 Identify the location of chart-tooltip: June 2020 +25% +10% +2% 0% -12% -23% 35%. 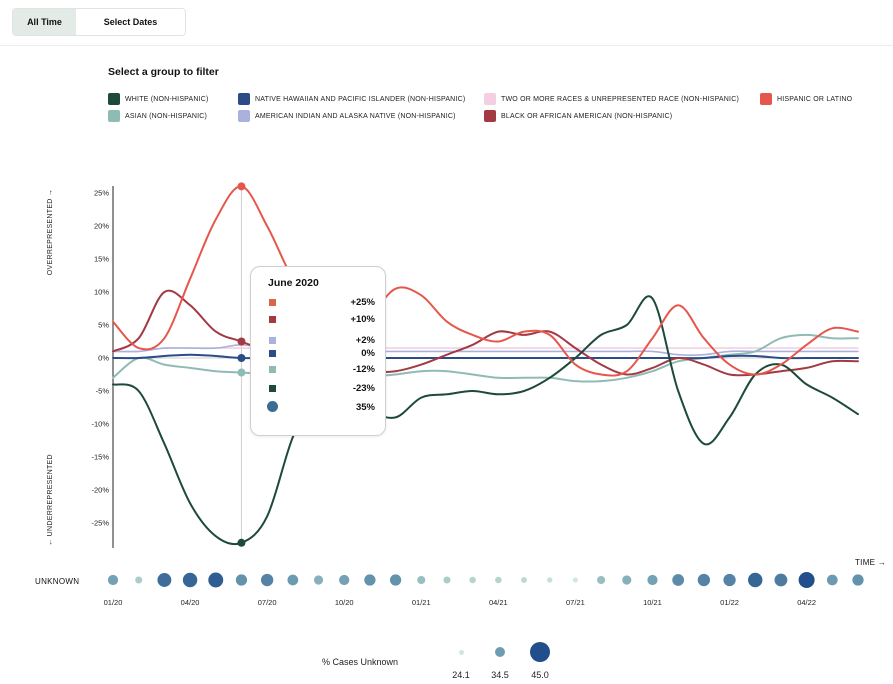
(318, 351).